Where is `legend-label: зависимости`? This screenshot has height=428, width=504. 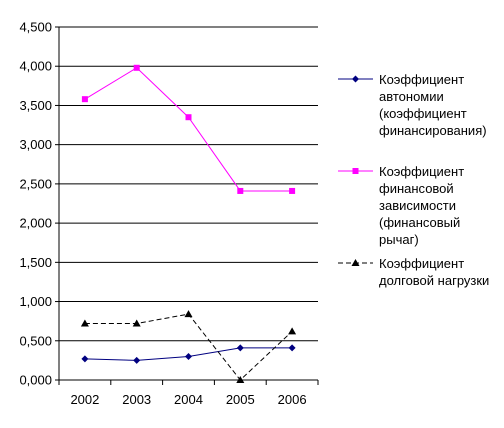 legend-label: зависимости is located at coordinates (417, 205).